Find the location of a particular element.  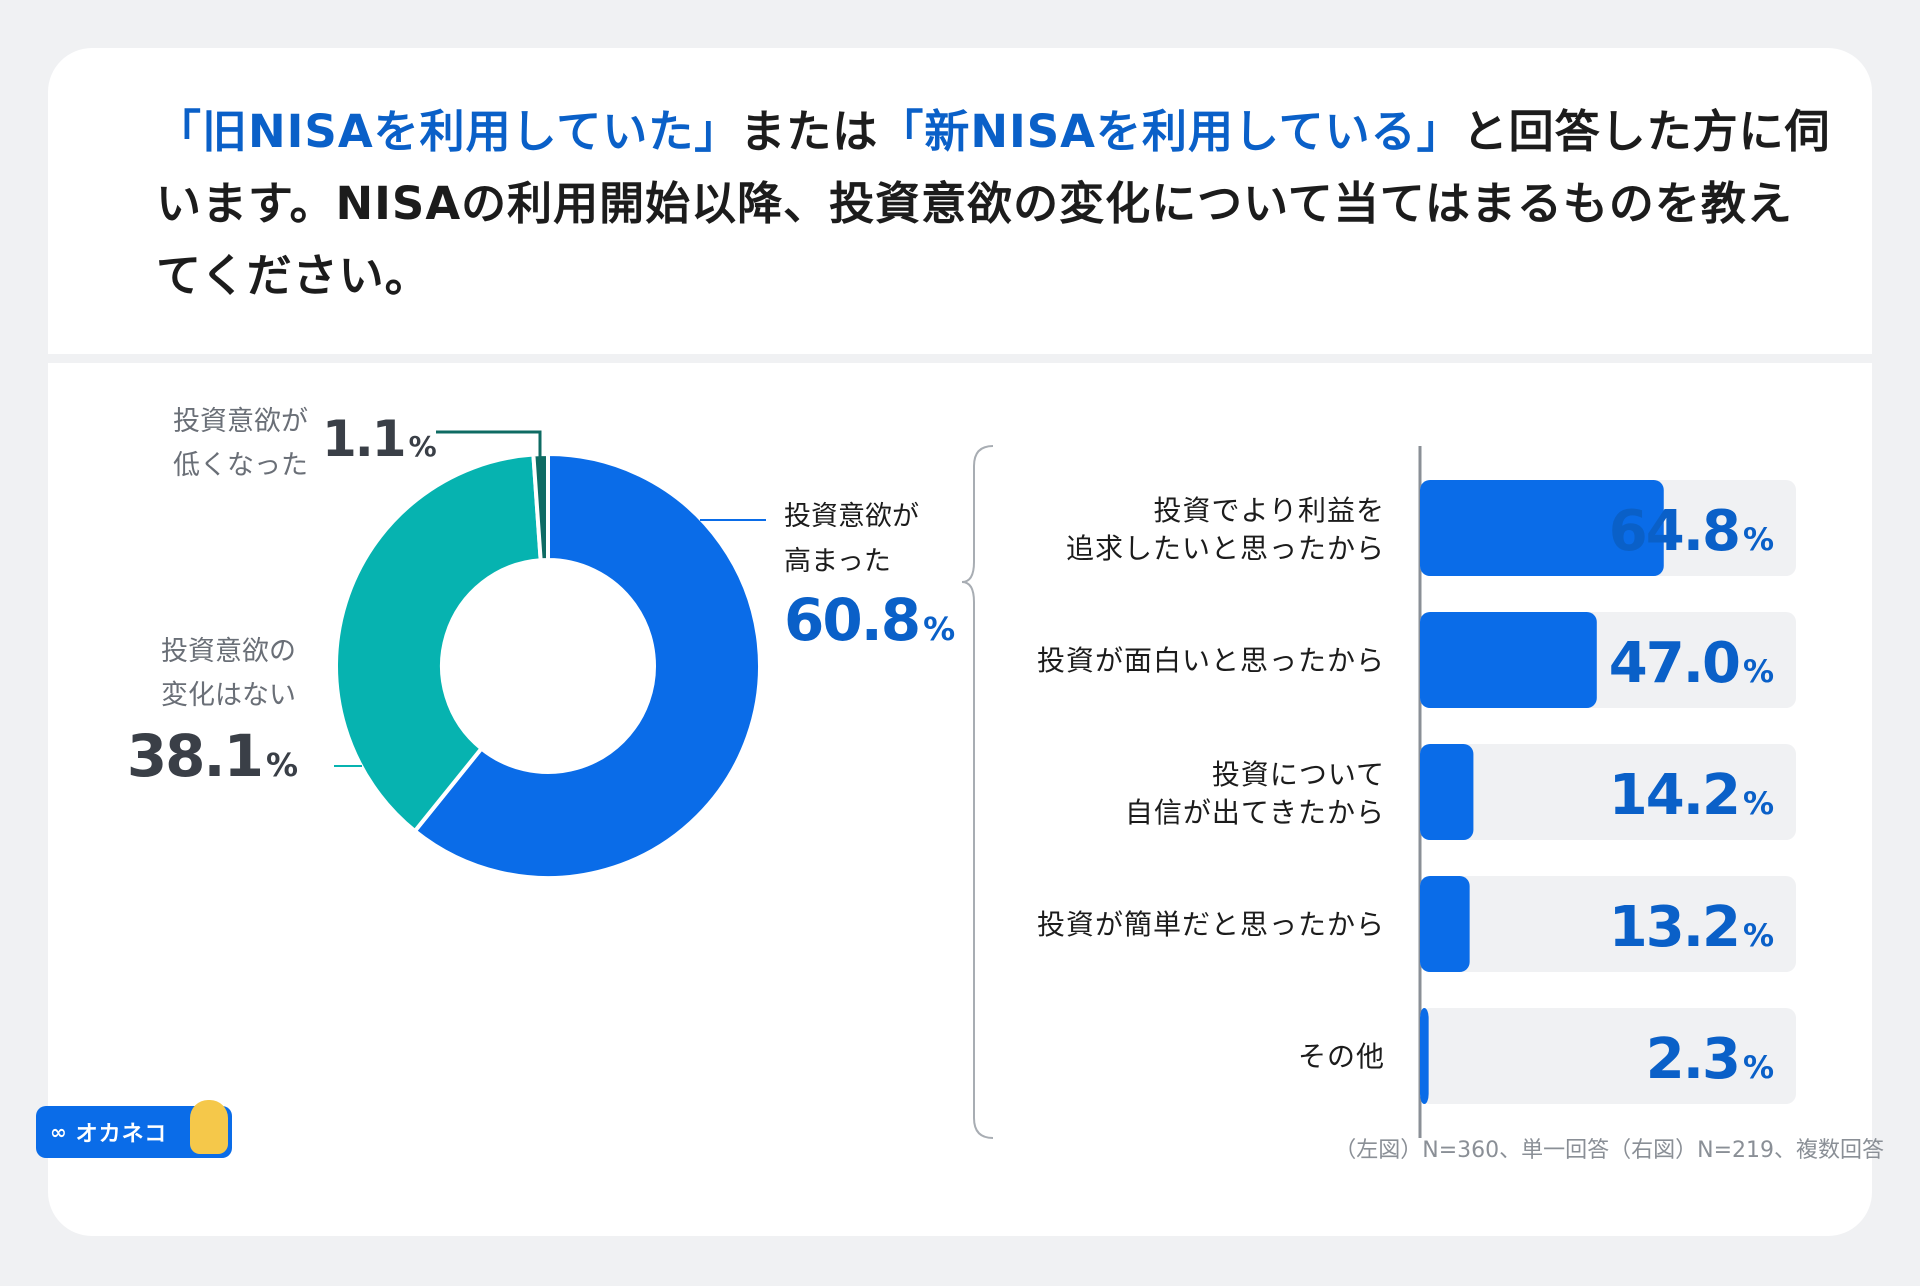

cat-mascot-icon is located at coordinates (209, 1127).